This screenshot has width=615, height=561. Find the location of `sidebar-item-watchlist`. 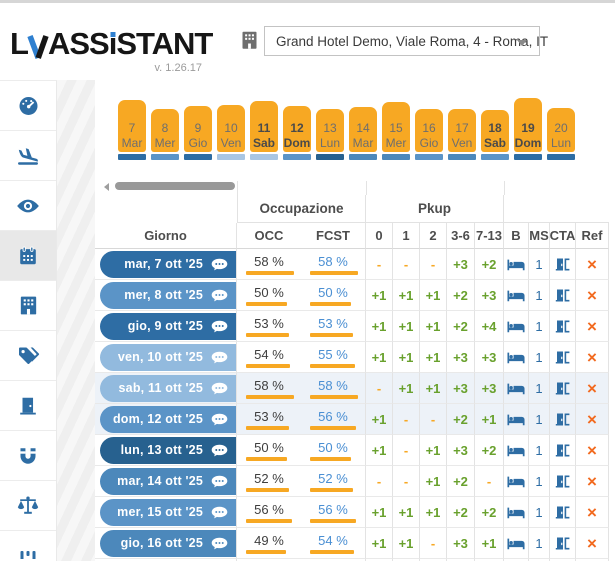

sidebar-item-watchlist is located at coordinates (28, 206).